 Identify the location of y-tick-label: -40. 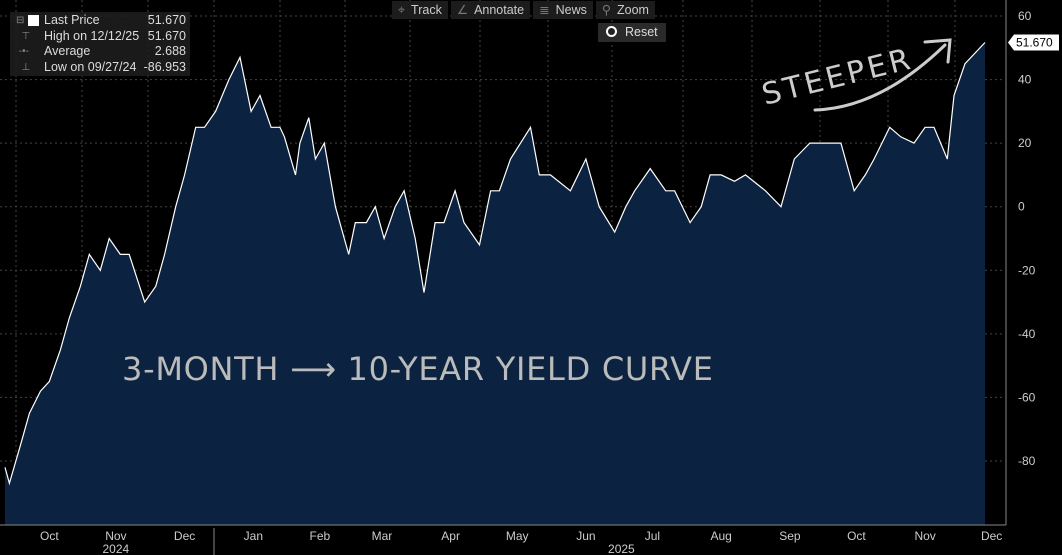
(1027, 334).